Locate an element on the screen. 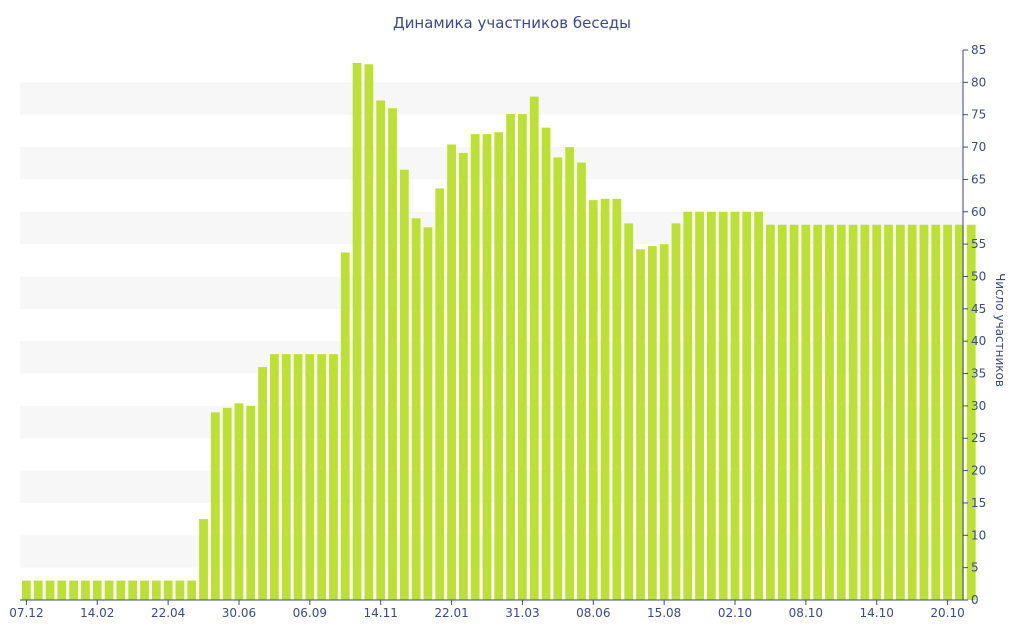 Image resolution: width=1024 pixels, height=640 pixels. y-tick-label: 65 is located at coordinates (978, 179).